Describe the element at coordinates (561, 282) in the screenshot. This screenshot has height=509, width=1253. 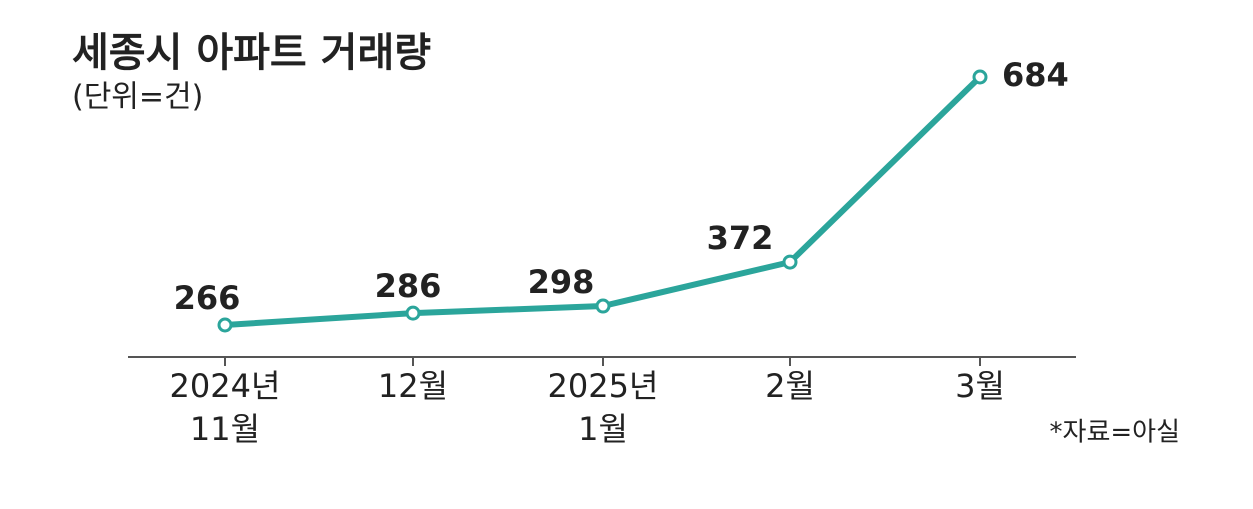
I see `value-label: 298` at that location.